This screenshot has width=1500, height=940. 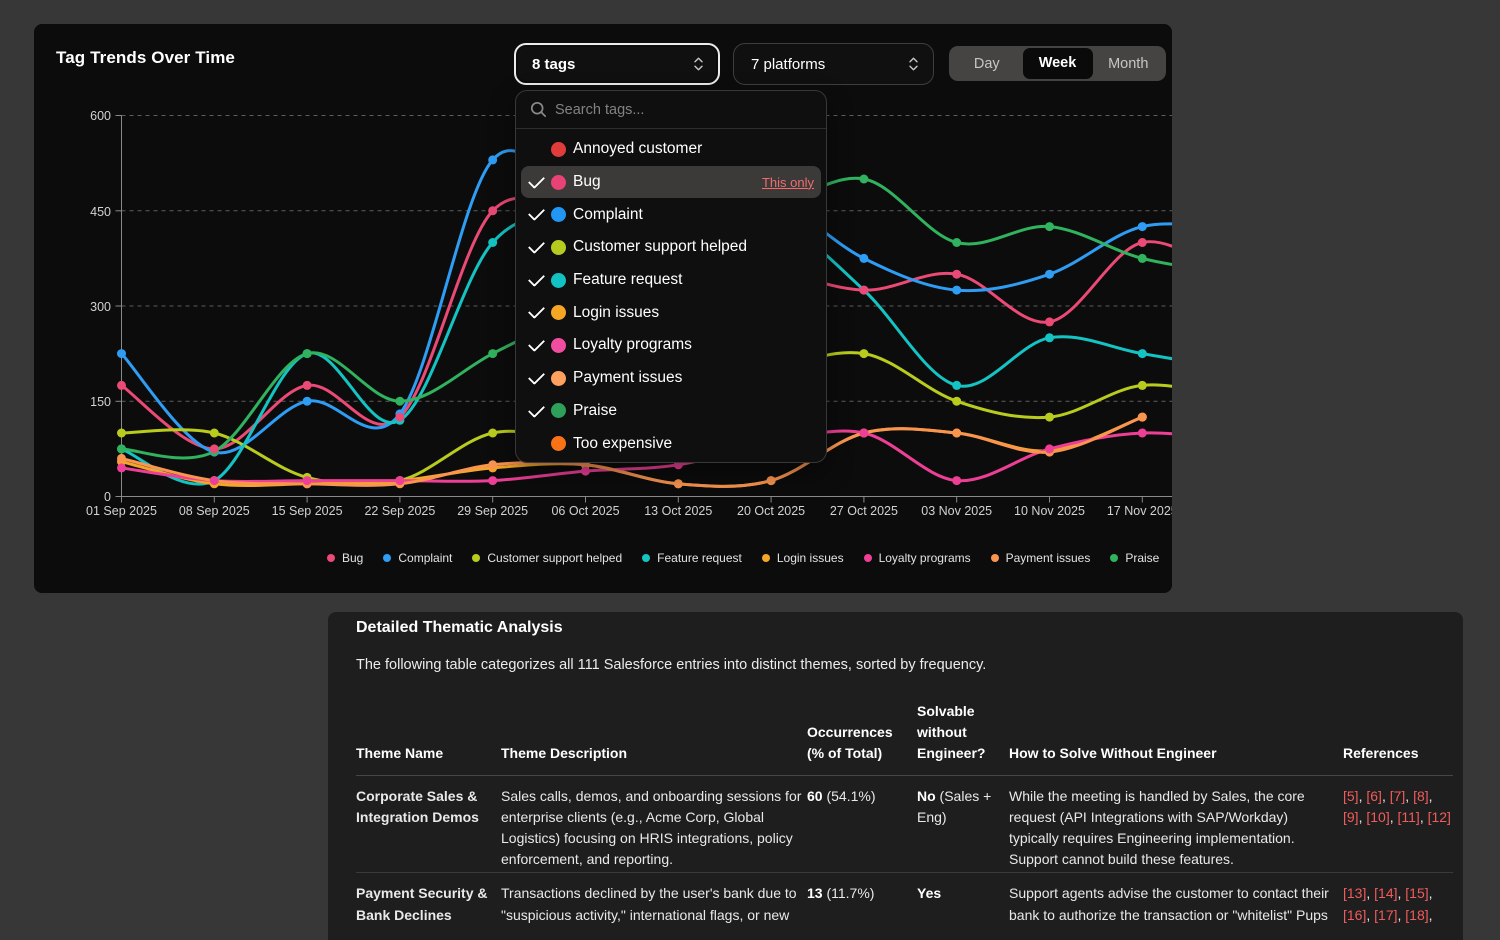 I want to click on svg-text: 0, so click(x=107, y=497).